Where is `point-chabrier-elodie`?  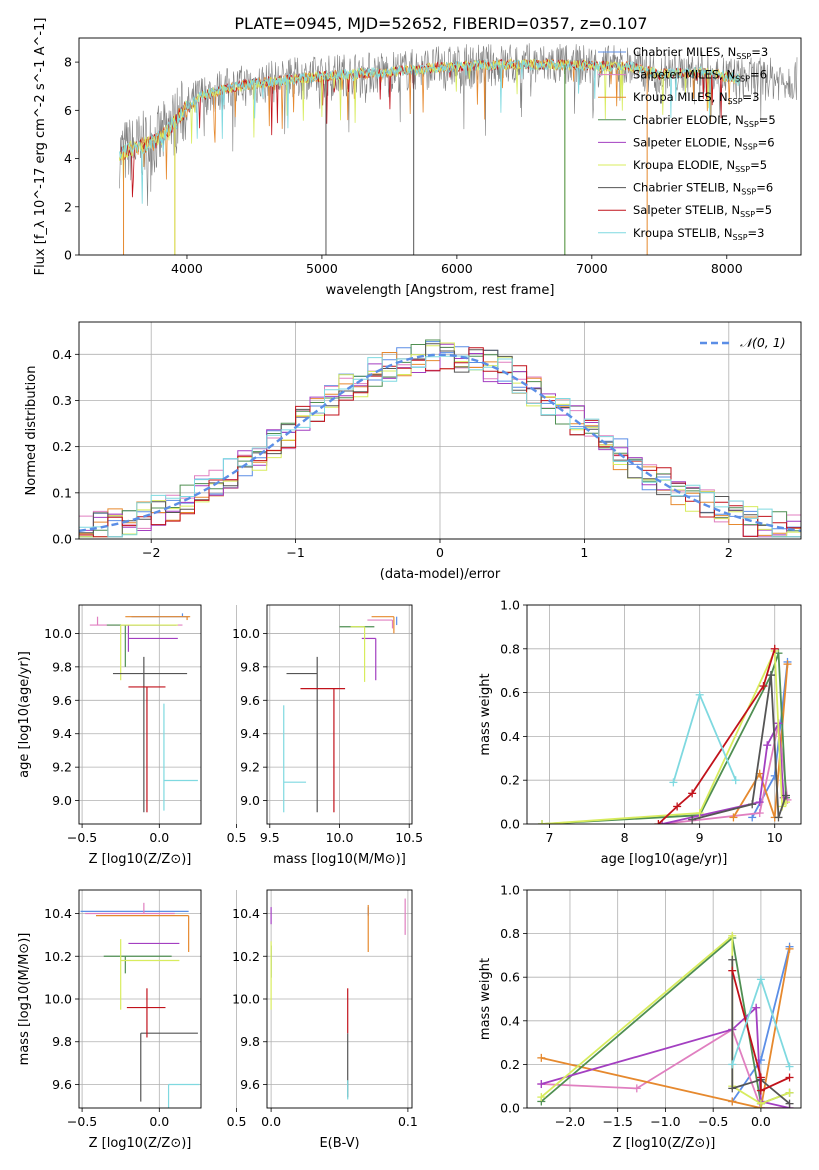 point-chabrier-elodie is located at coordinates (141, 645).